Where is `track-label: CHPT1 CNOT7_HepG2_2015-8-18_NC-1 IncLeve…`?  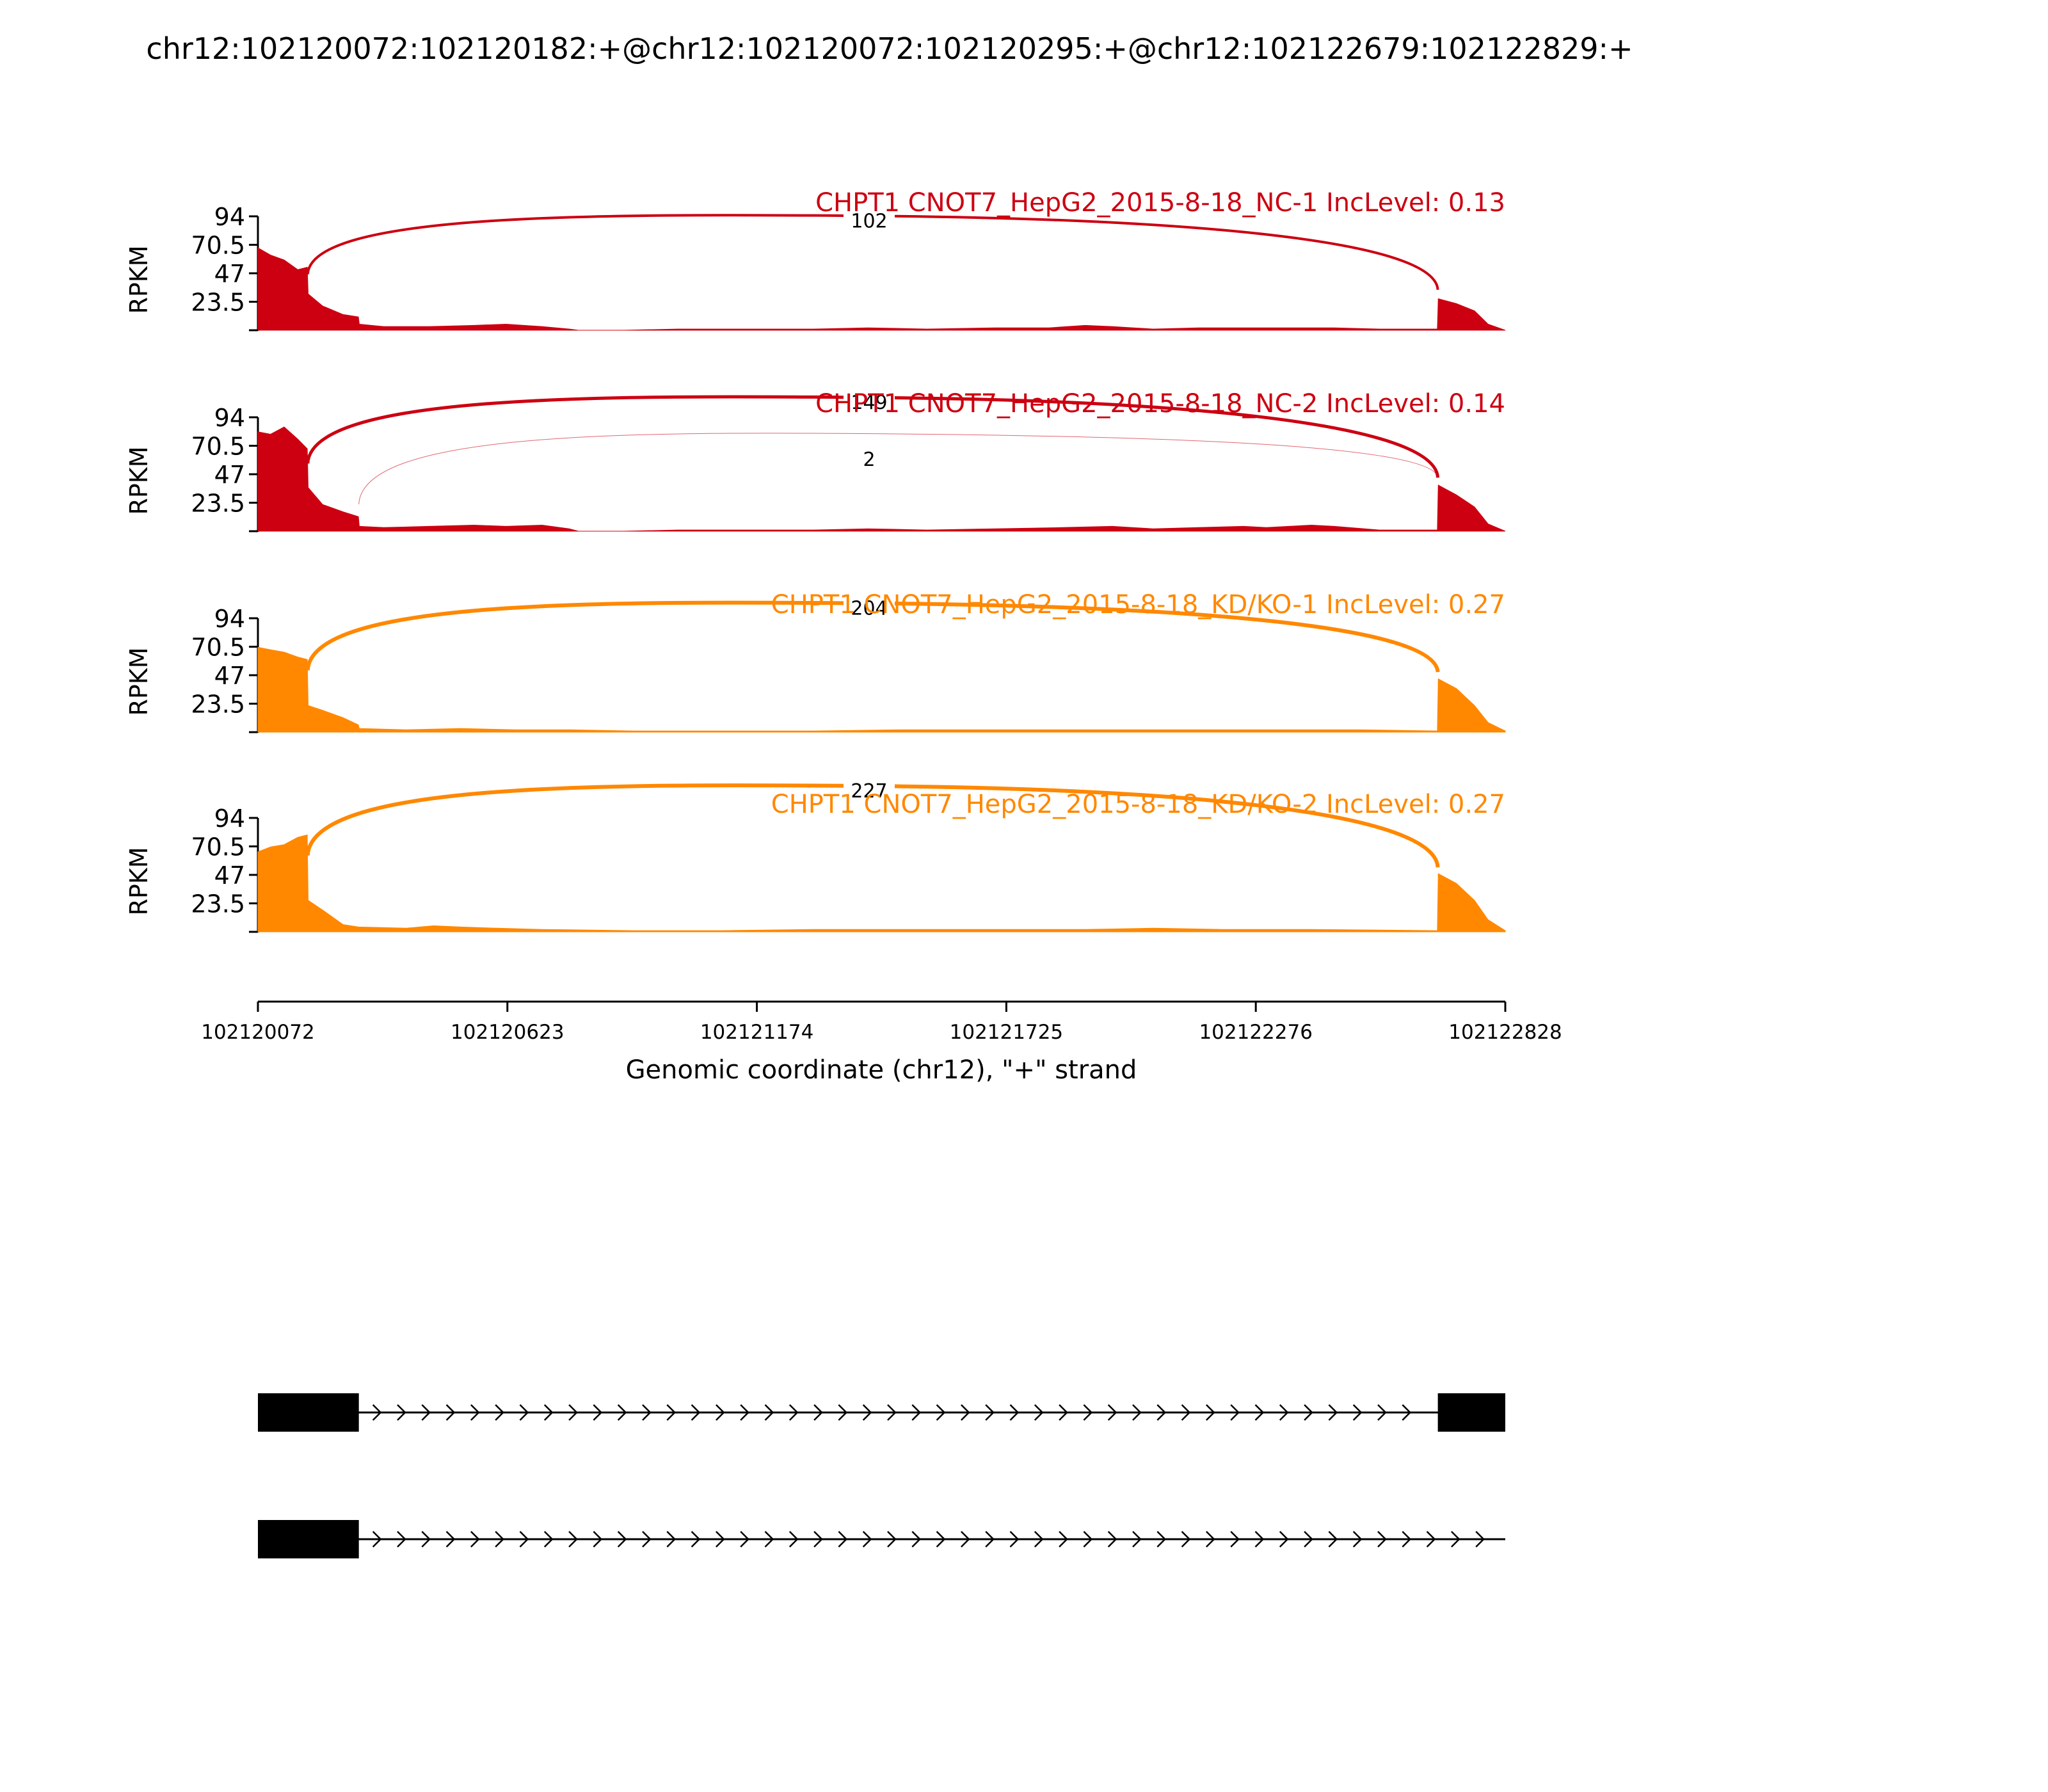 track-label: CHPT1 CNOT7_HepG2_2015-8-18_NC-1 IncLeve… is located at coordinates (1160, 203).